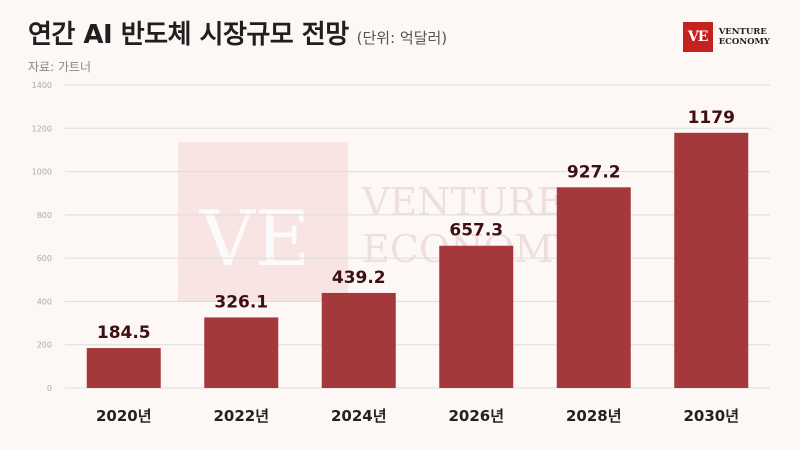 The height and width of the screenshot is (450, 800). I want to click on bar-value-label: 439.2, so click(359, 278).